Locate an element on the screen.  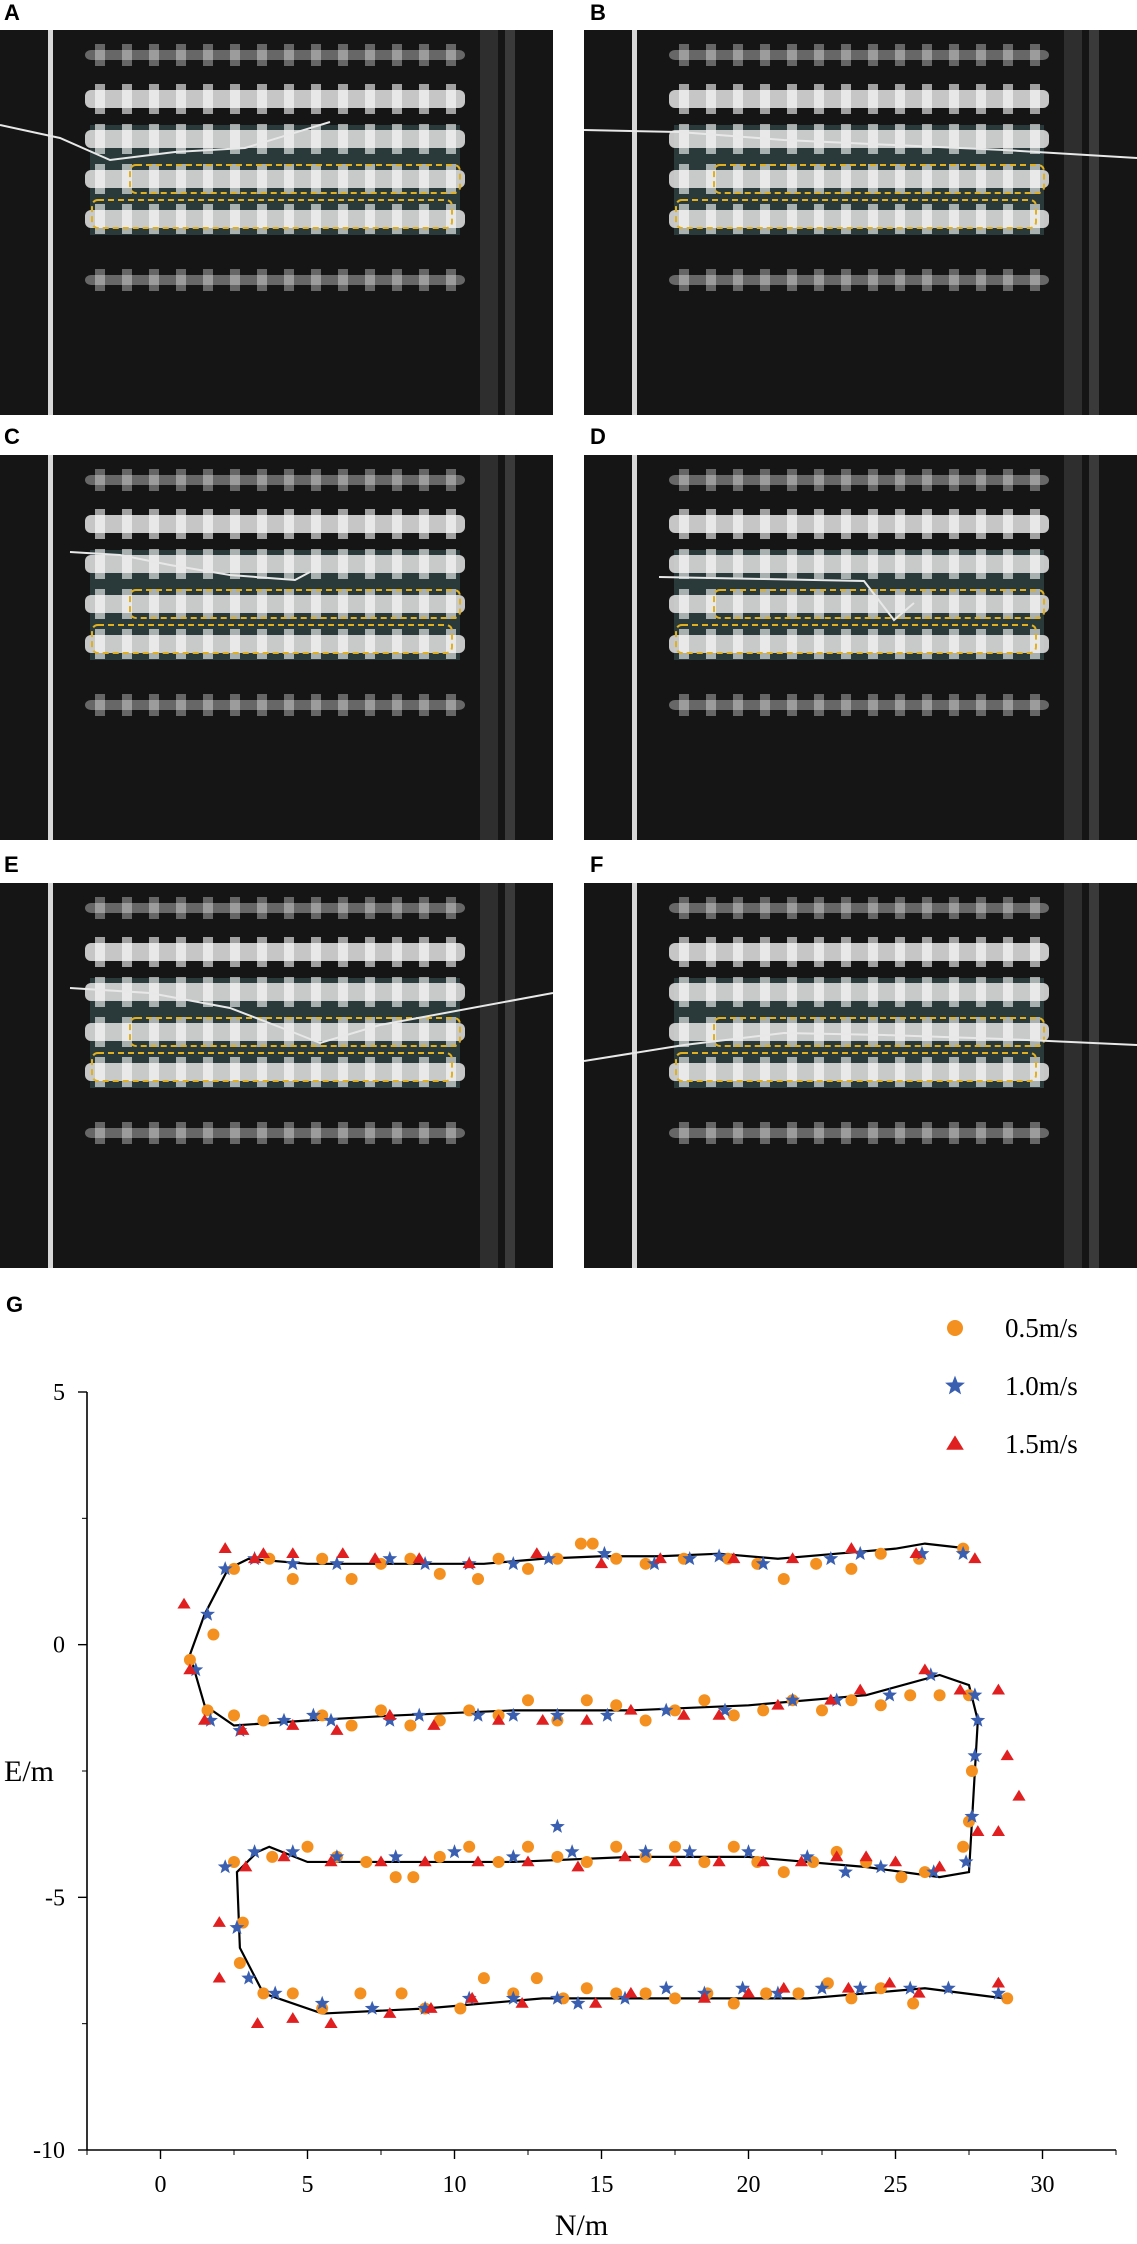
panel-label-d: D is located at coordinates (598, 436).